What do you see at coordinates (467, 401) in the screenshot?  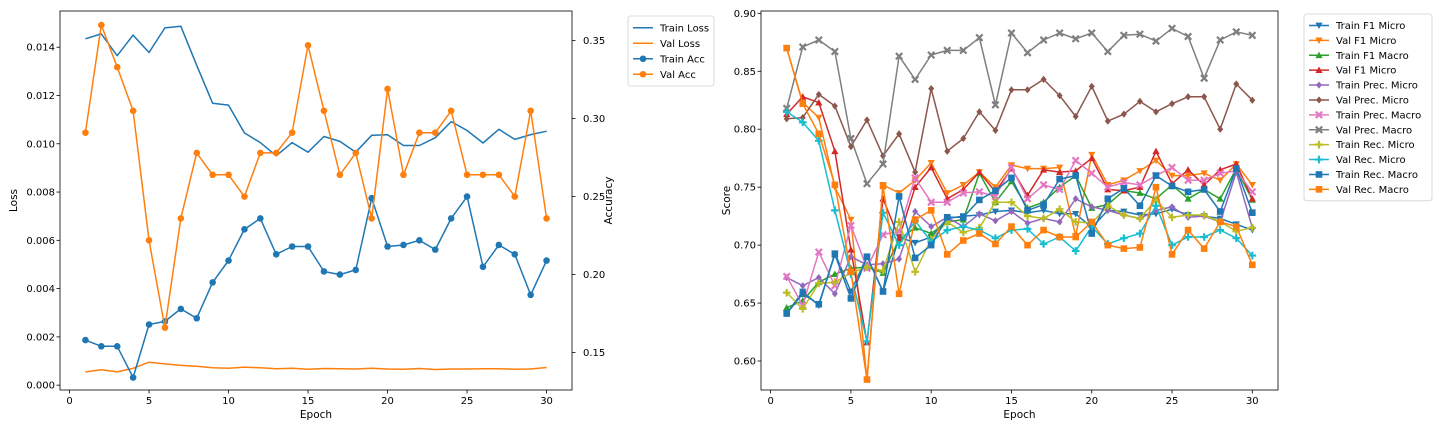 I see `x-tick-label: 25` at bounding box center [467, 401].